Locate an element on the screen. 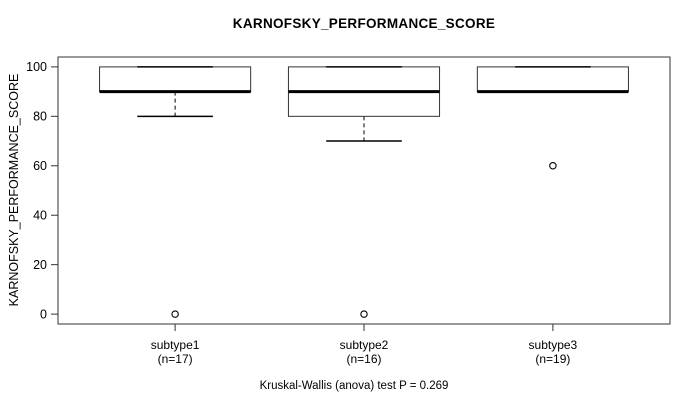 This screenshot has height=400, width=700. x-tick-sublabel: (n=16) is located at coordinates (363, 359).